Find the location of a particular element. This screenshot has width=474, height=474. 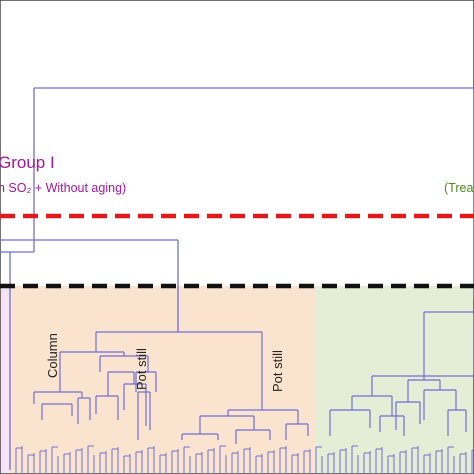

cluster-label-pot-still-1: Pot still is located at coordinates (141, 369).